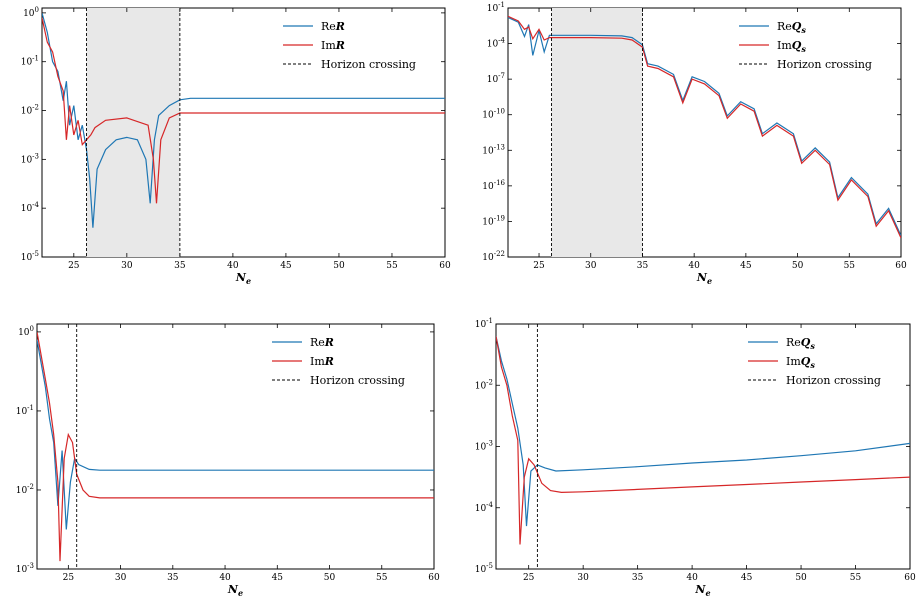 This screenshot has height=609, width=923. I want to click on y-tick-label: 10⁻⁷, so click(496, 78).